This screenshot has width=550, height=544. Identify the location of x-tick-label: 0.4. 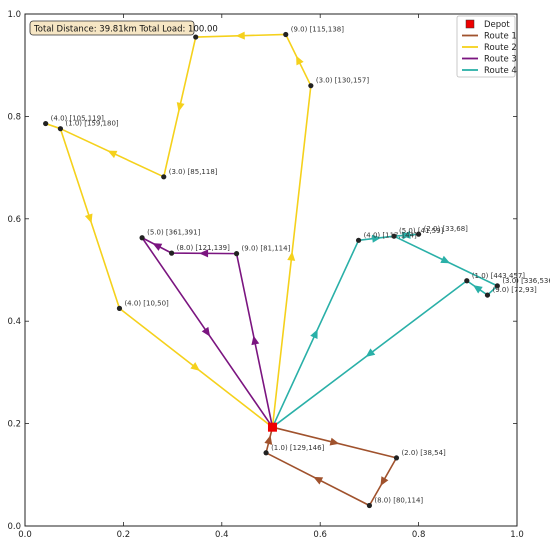
(222, 535).